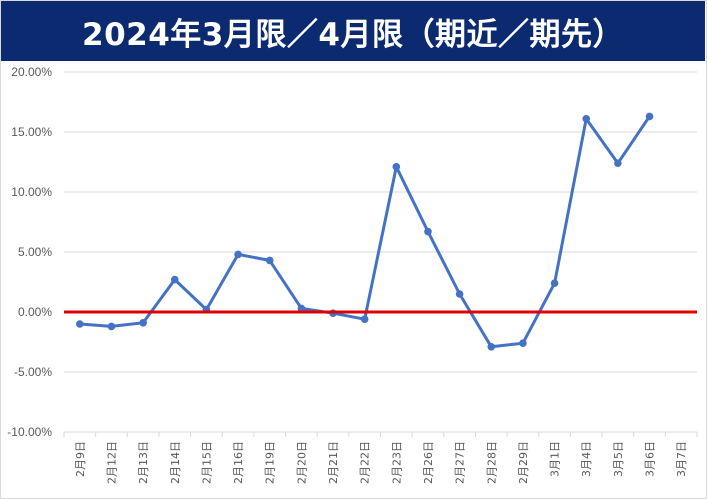  I want to click on title-bar: 2024年3月限／4月限（期近／期先）, so click(353, 31).